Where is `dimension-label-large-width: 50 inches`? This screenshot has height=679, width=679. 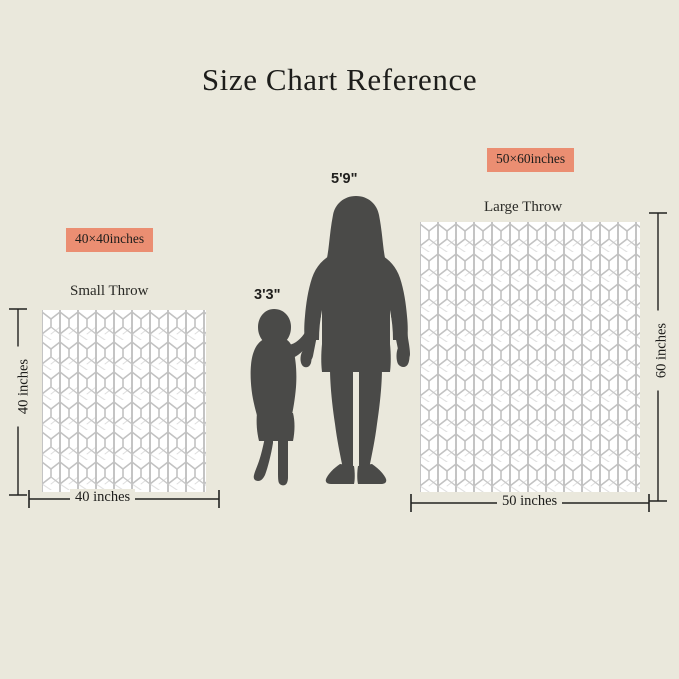 dimension-label-large-width: 50 inches is located at coordinates (530, 501).